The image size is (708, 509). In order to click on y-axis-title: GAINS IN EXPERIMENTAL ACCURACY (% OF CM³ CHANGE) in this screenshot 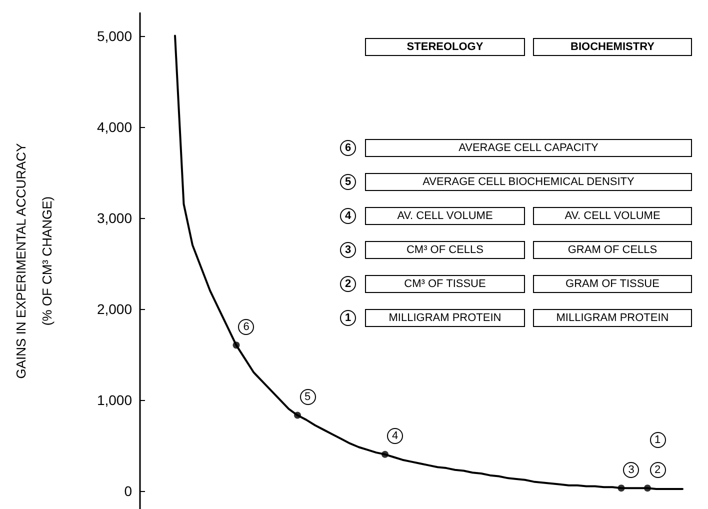, I will do `click(34, 260)`.